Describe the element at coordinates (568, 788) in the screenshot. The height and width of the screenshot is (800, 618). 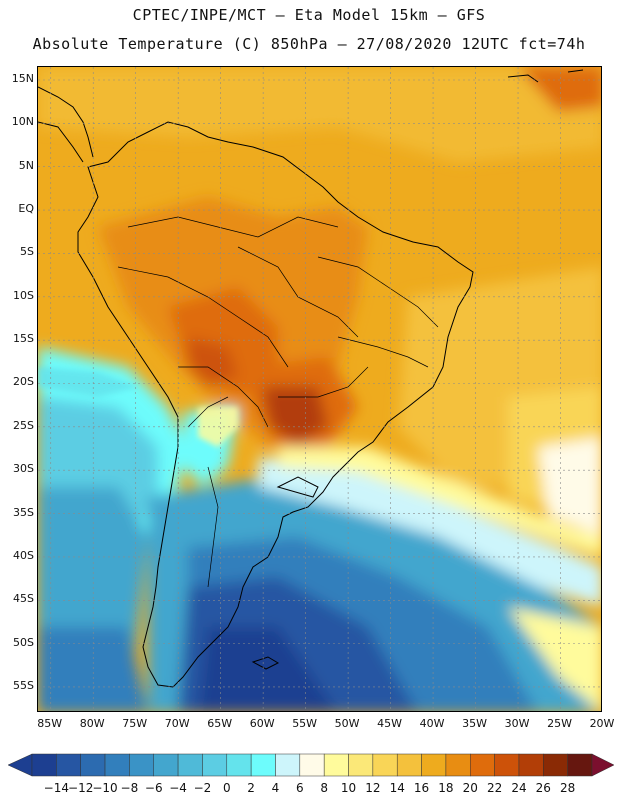
I see `colorbar-tick-label: 28` at that location.